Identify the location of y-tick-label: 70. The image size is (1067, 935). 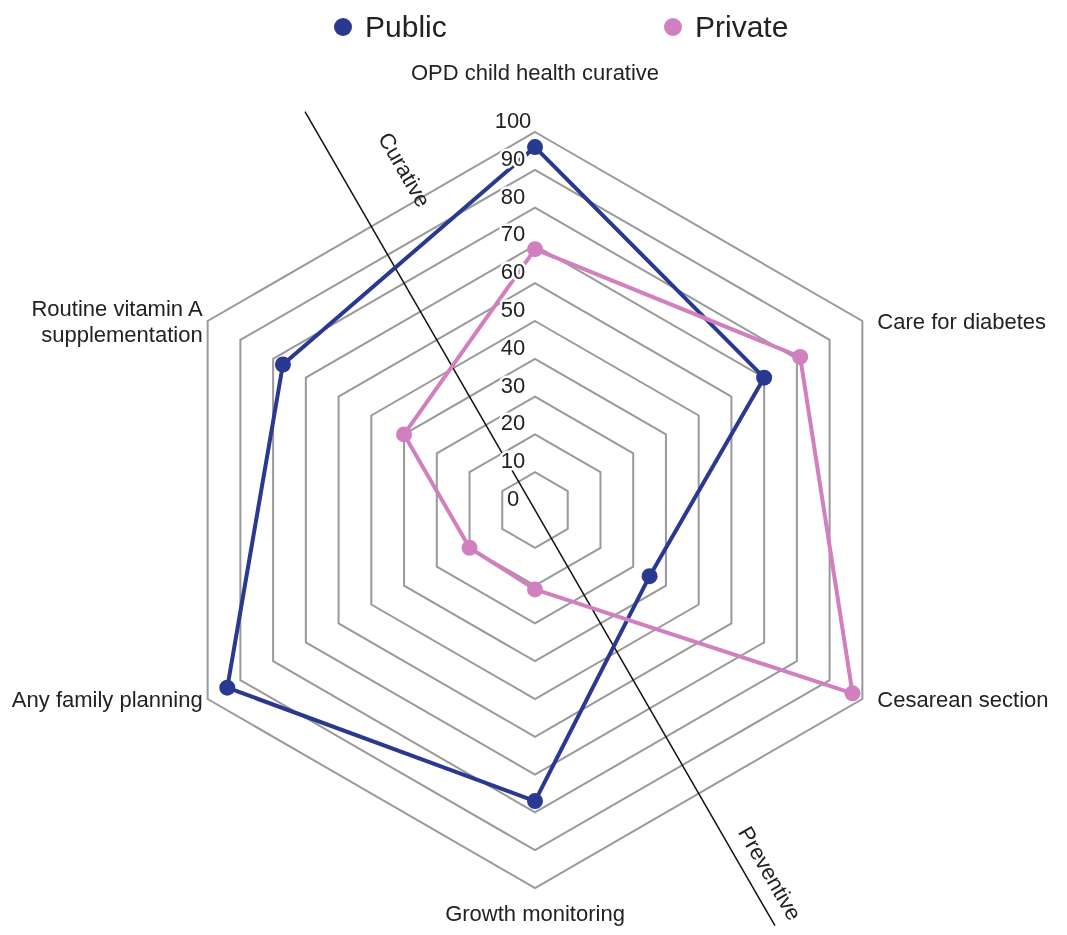
(513, 234).